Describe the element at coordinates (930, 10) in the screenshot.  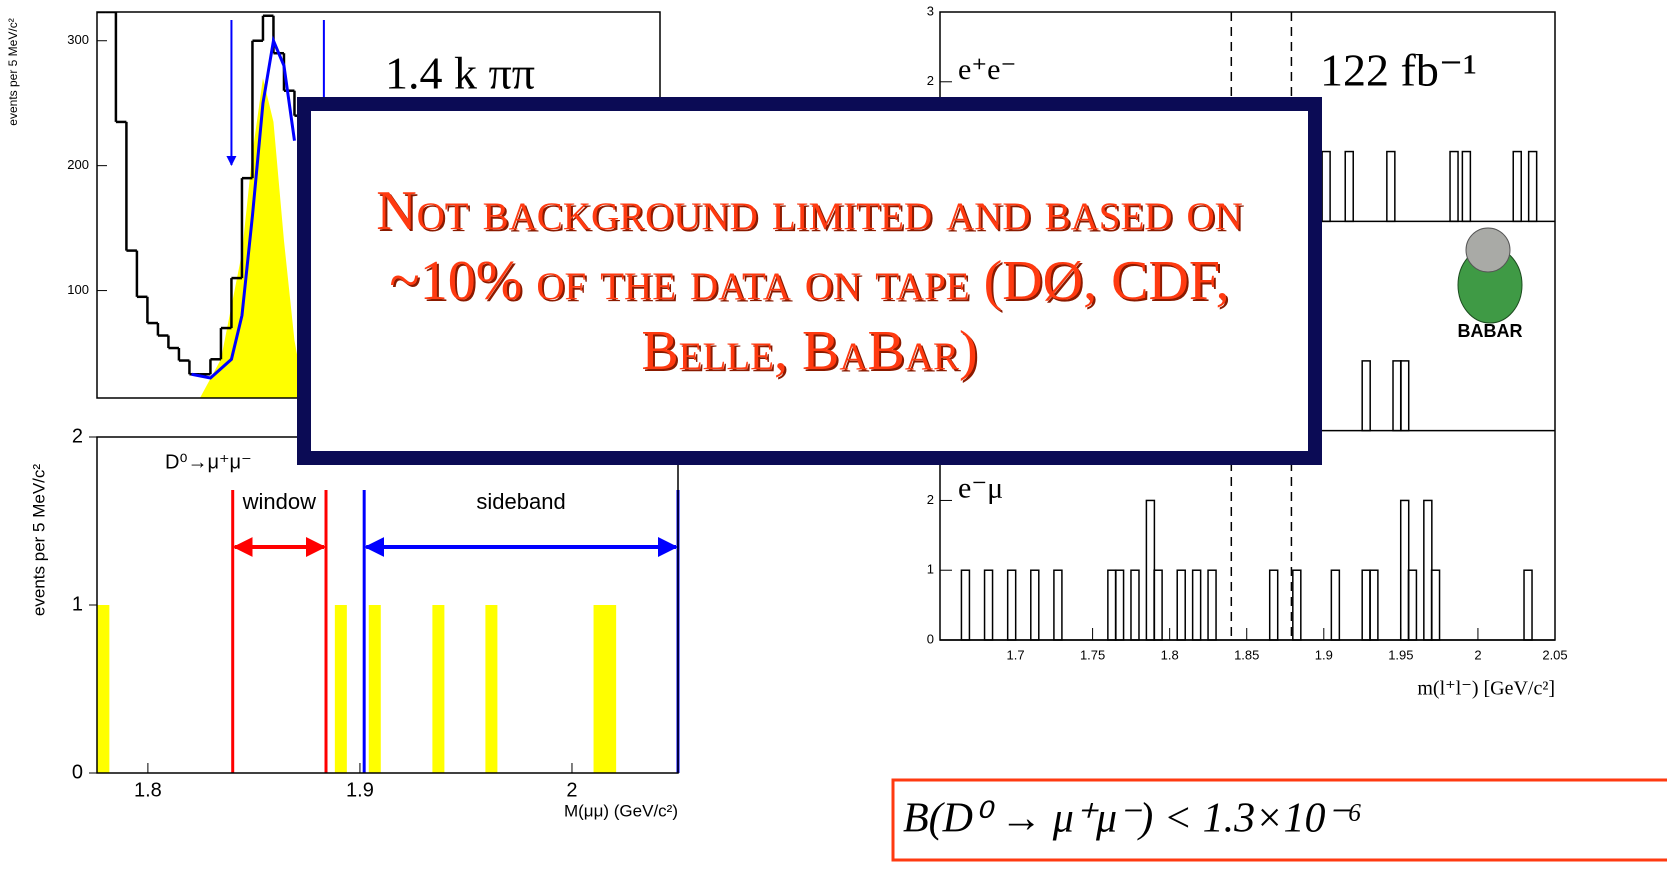
I see `y-tick-label: 3` at that location.